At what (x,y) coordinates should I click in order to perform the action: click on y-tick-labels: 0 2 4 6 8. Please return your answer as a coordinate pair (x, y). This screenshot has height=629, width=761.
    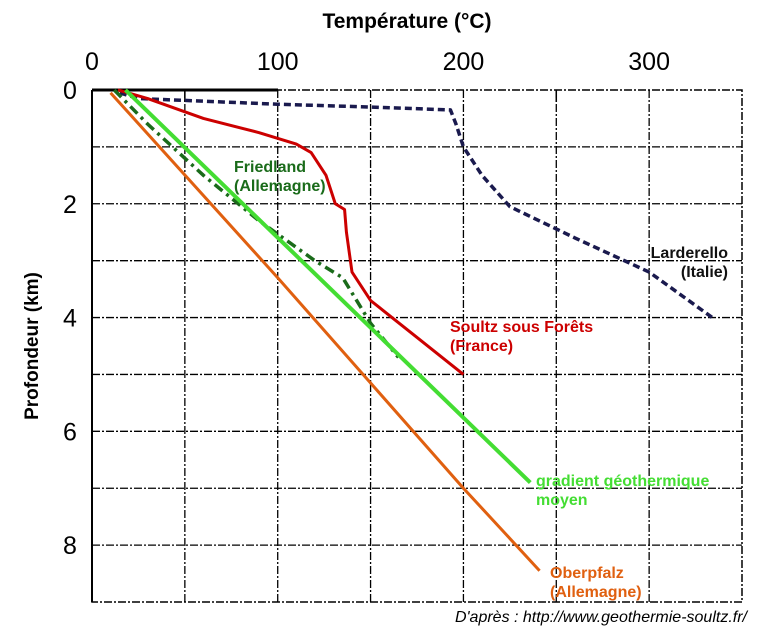
    Looking at the image, I should click on (70, 318).